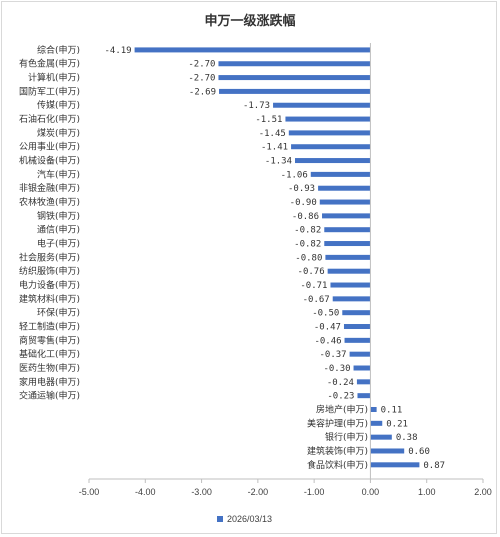 The height and width of the screenshot is (537, 500). What do you see at coordinates (49, 396) in the screenshot?
I see `category-label: 交通运输(申万)` at bounding box center [49, 396].